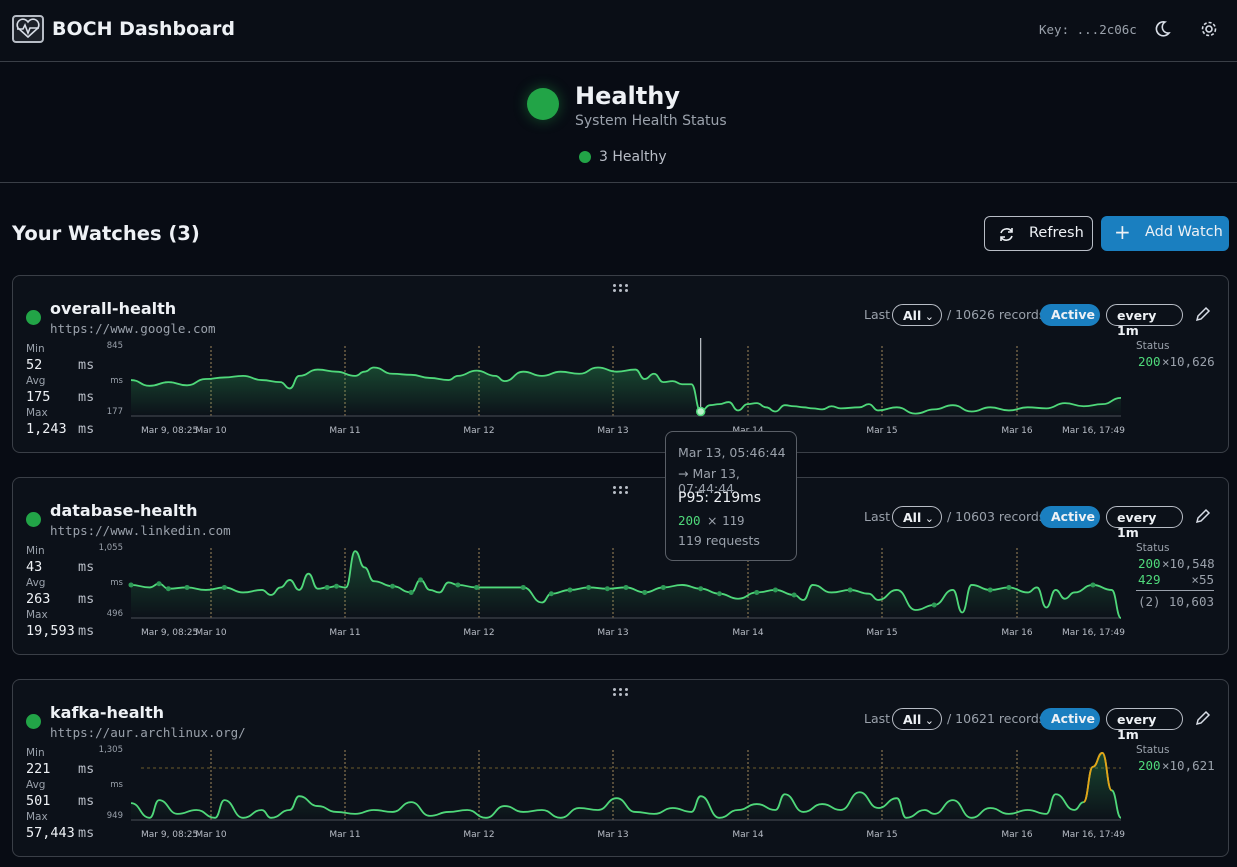 The image size is (1237, 867). Describe the element at coordinates (612, 431) in the screenshot. I see `x-tick-label: Mar 13` at that location.